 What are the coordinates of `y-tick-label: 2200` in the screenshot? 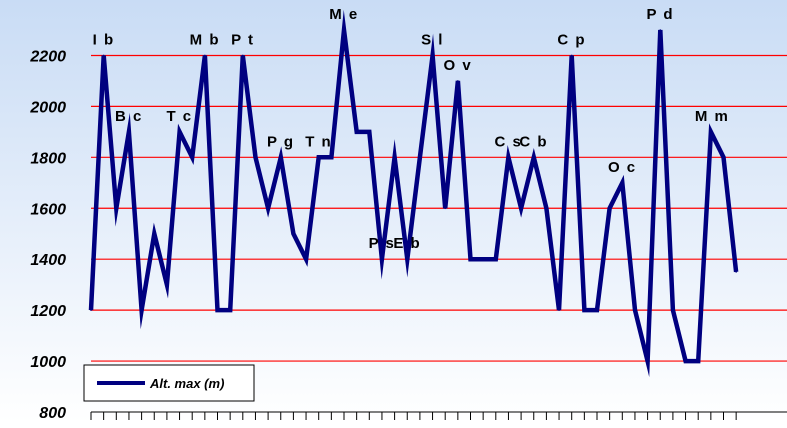 It's located at (47, 56).